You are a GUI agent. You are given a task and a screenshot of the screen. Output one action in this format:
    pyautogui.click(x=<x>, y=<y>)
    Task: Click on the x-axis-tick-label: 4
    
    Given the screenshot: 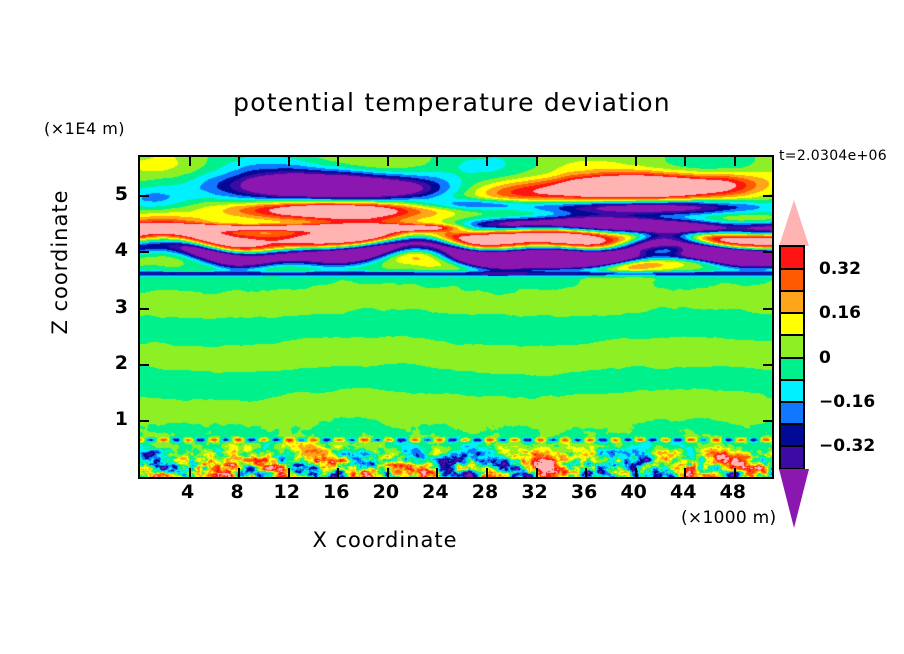 What is the action you would take?
    pyautogui.click(x=187, y=492)
    